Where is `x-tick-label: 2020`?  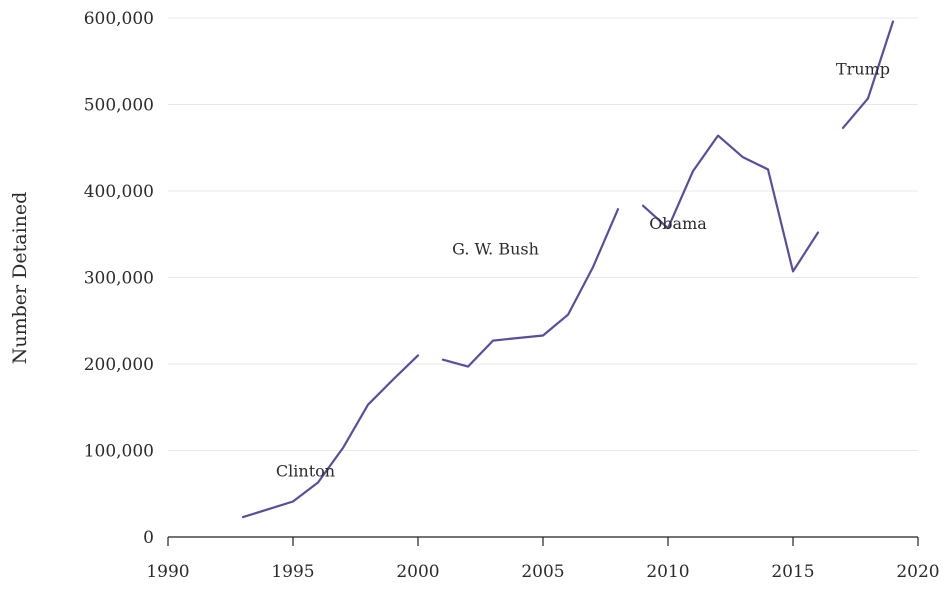 x-tick-label: 2020 is located at coordinates (917, 572).